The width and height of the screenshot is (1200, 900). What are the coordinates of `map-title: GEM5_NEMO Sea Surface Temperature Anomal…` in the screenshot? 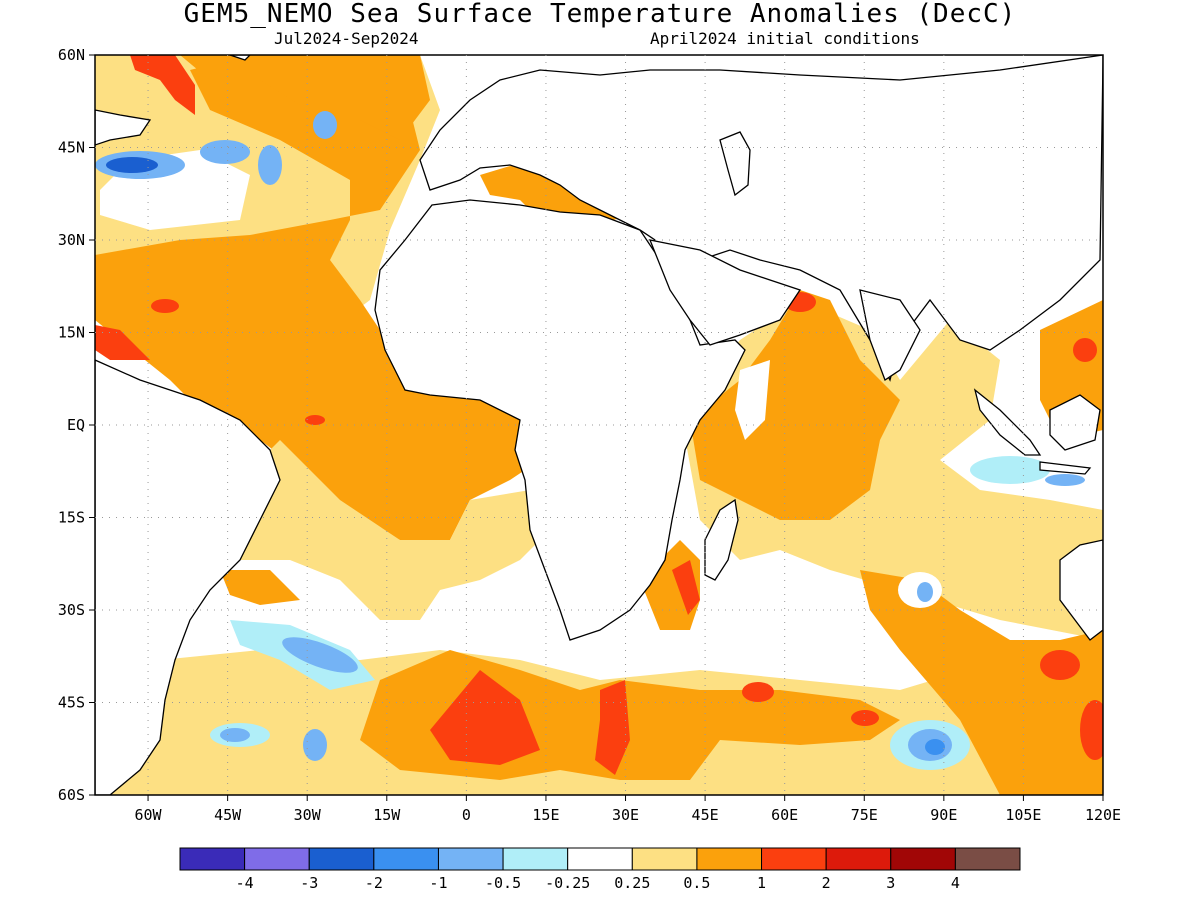 It's located at (600, 14).